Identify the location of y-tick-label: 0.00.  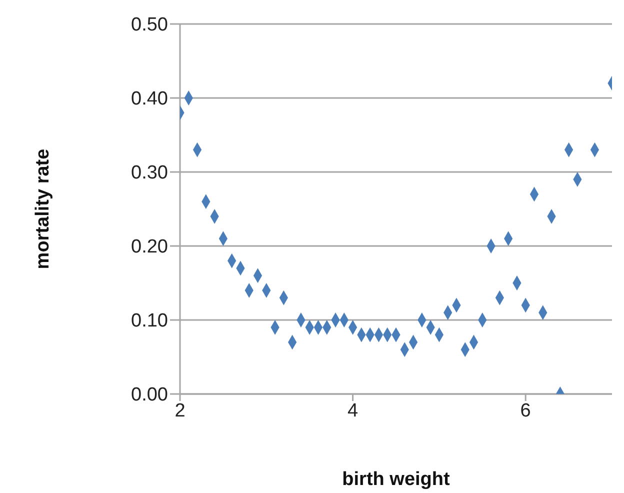
(149, 395).